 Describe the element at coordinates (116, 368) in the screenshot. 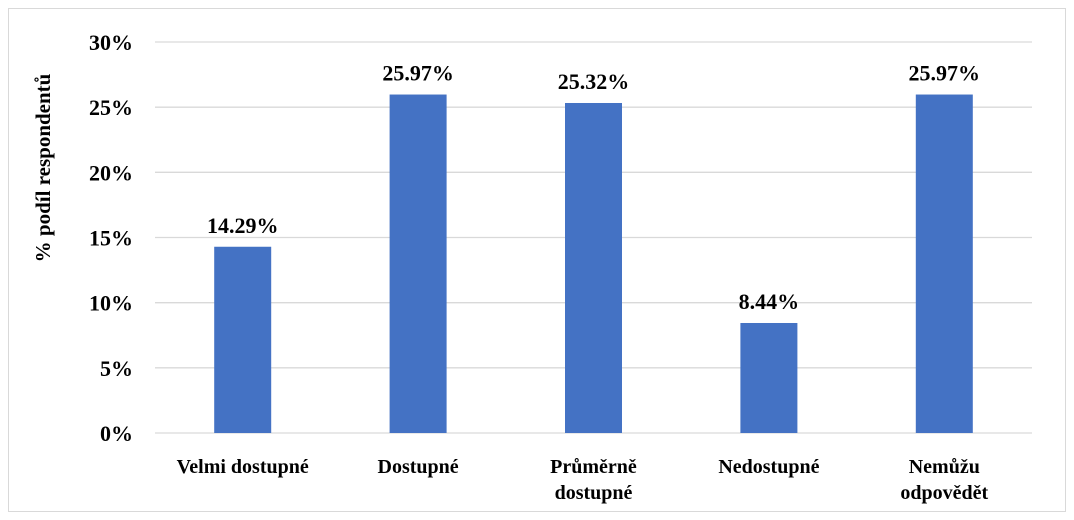

I see `y-tick-label: 5%` at that location.